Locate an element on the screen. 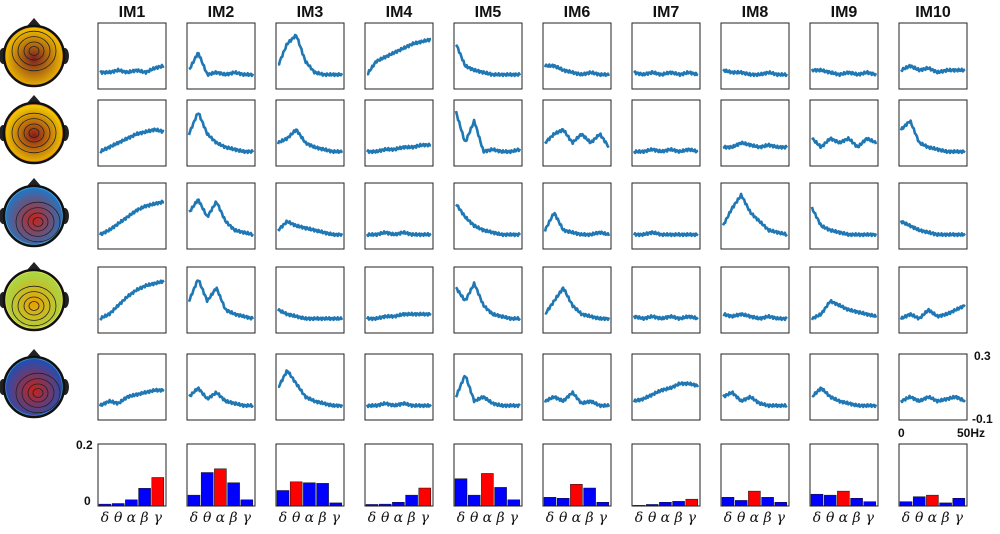 The height and width of the screenshot is (534, 1000). trace-panel-r3-im1 is located at coordinates (132, 216).